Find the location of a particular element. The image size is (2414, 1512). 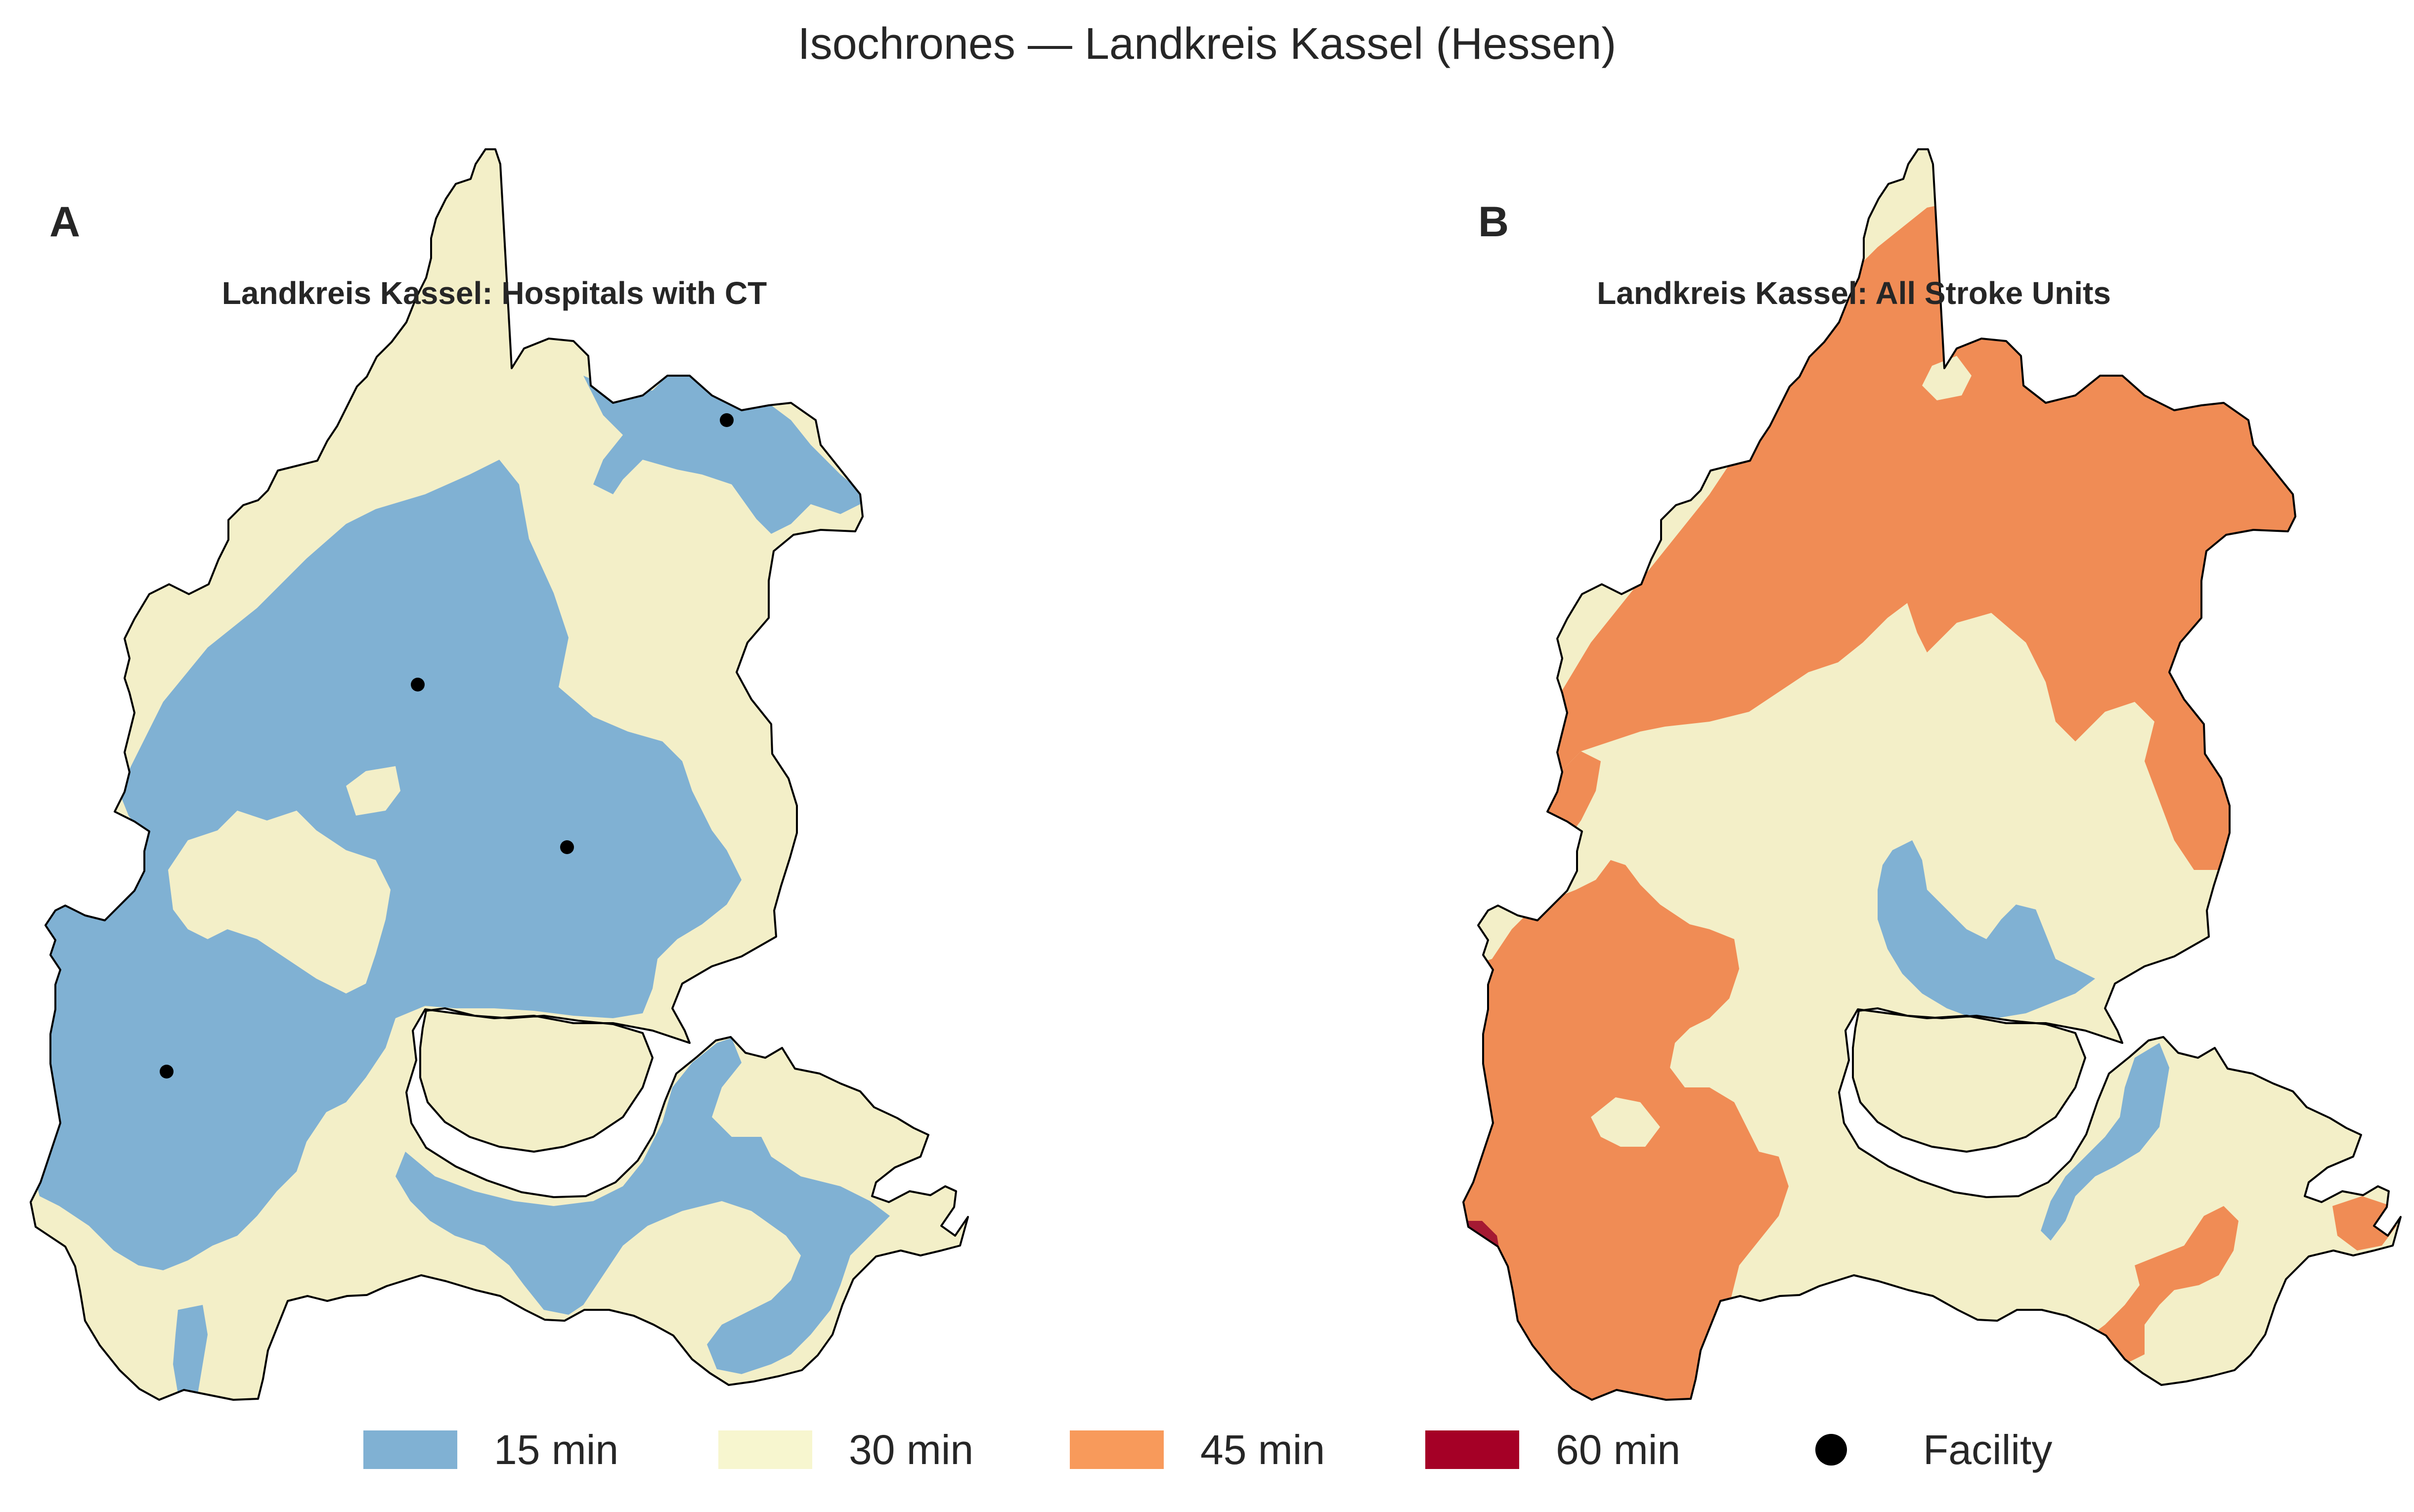

legend: 15 min 30 min 45 min 60 min Facility is located at coordinates (1207, 1450).